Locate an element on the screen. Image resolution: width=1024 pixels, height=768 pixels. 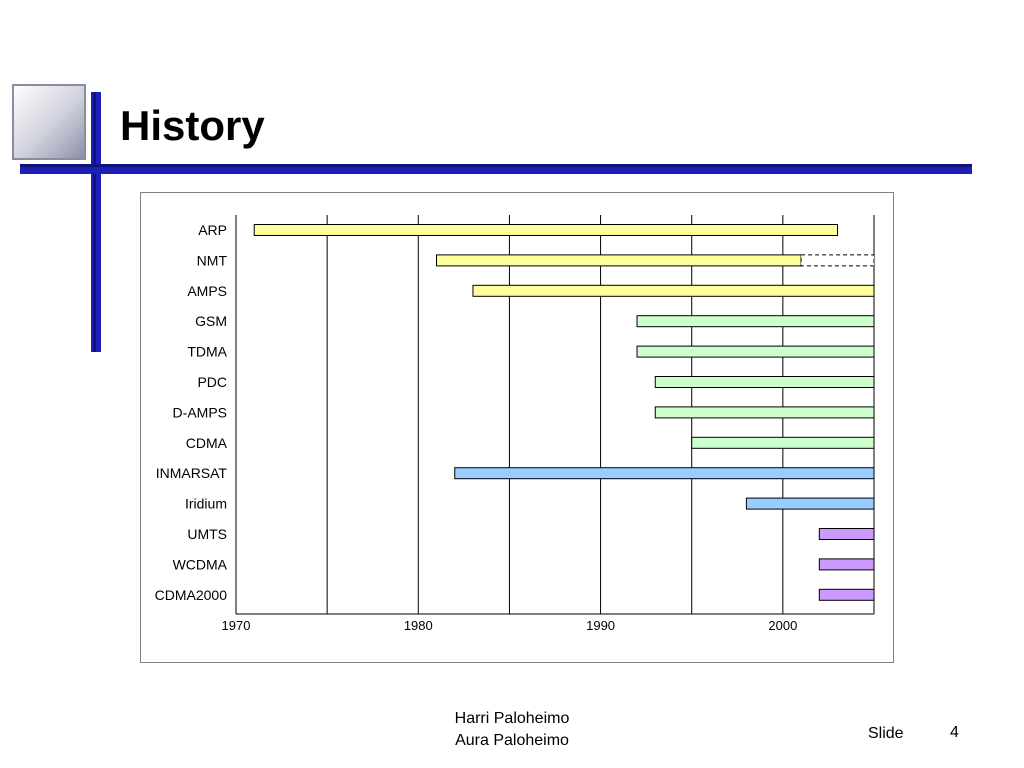
bar-d-amps is located at coordinates (764, 412).